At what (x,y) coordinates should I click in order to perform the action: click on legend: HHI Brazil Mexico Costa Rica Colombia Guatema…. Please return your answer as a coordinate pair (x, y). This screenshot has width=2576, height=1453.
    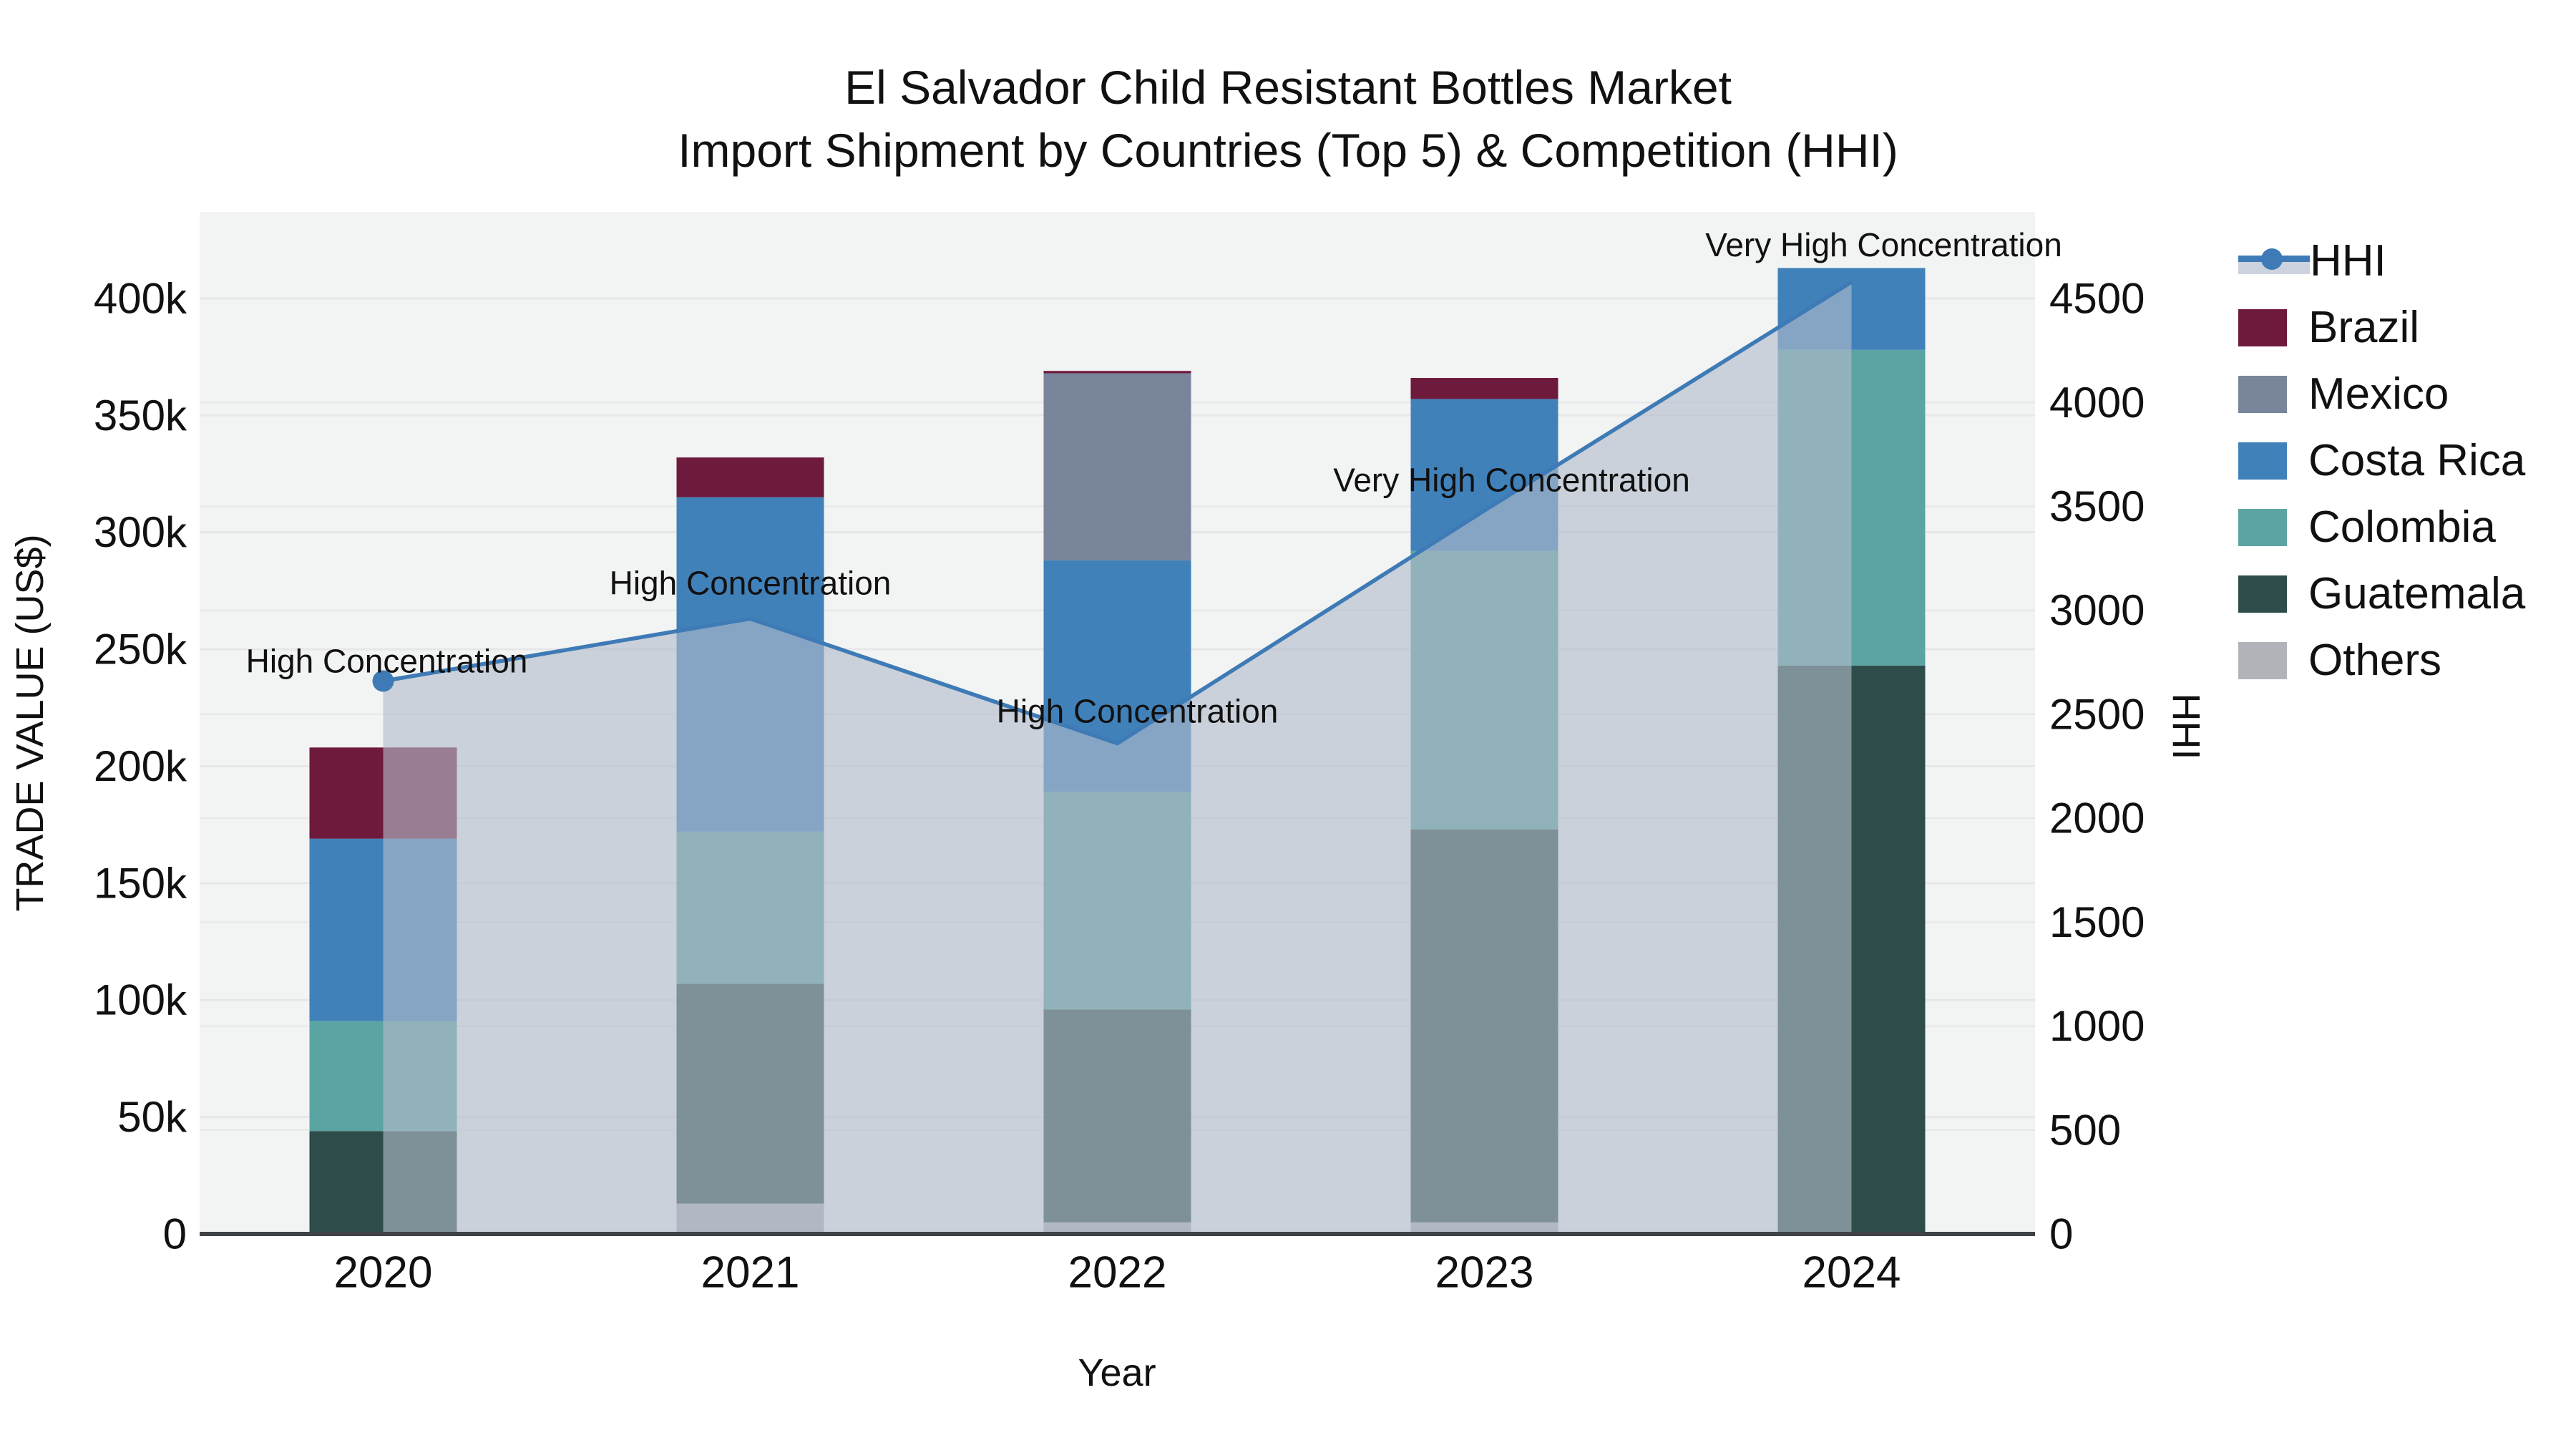
    Looking at the image, I should click on (2381, 461).